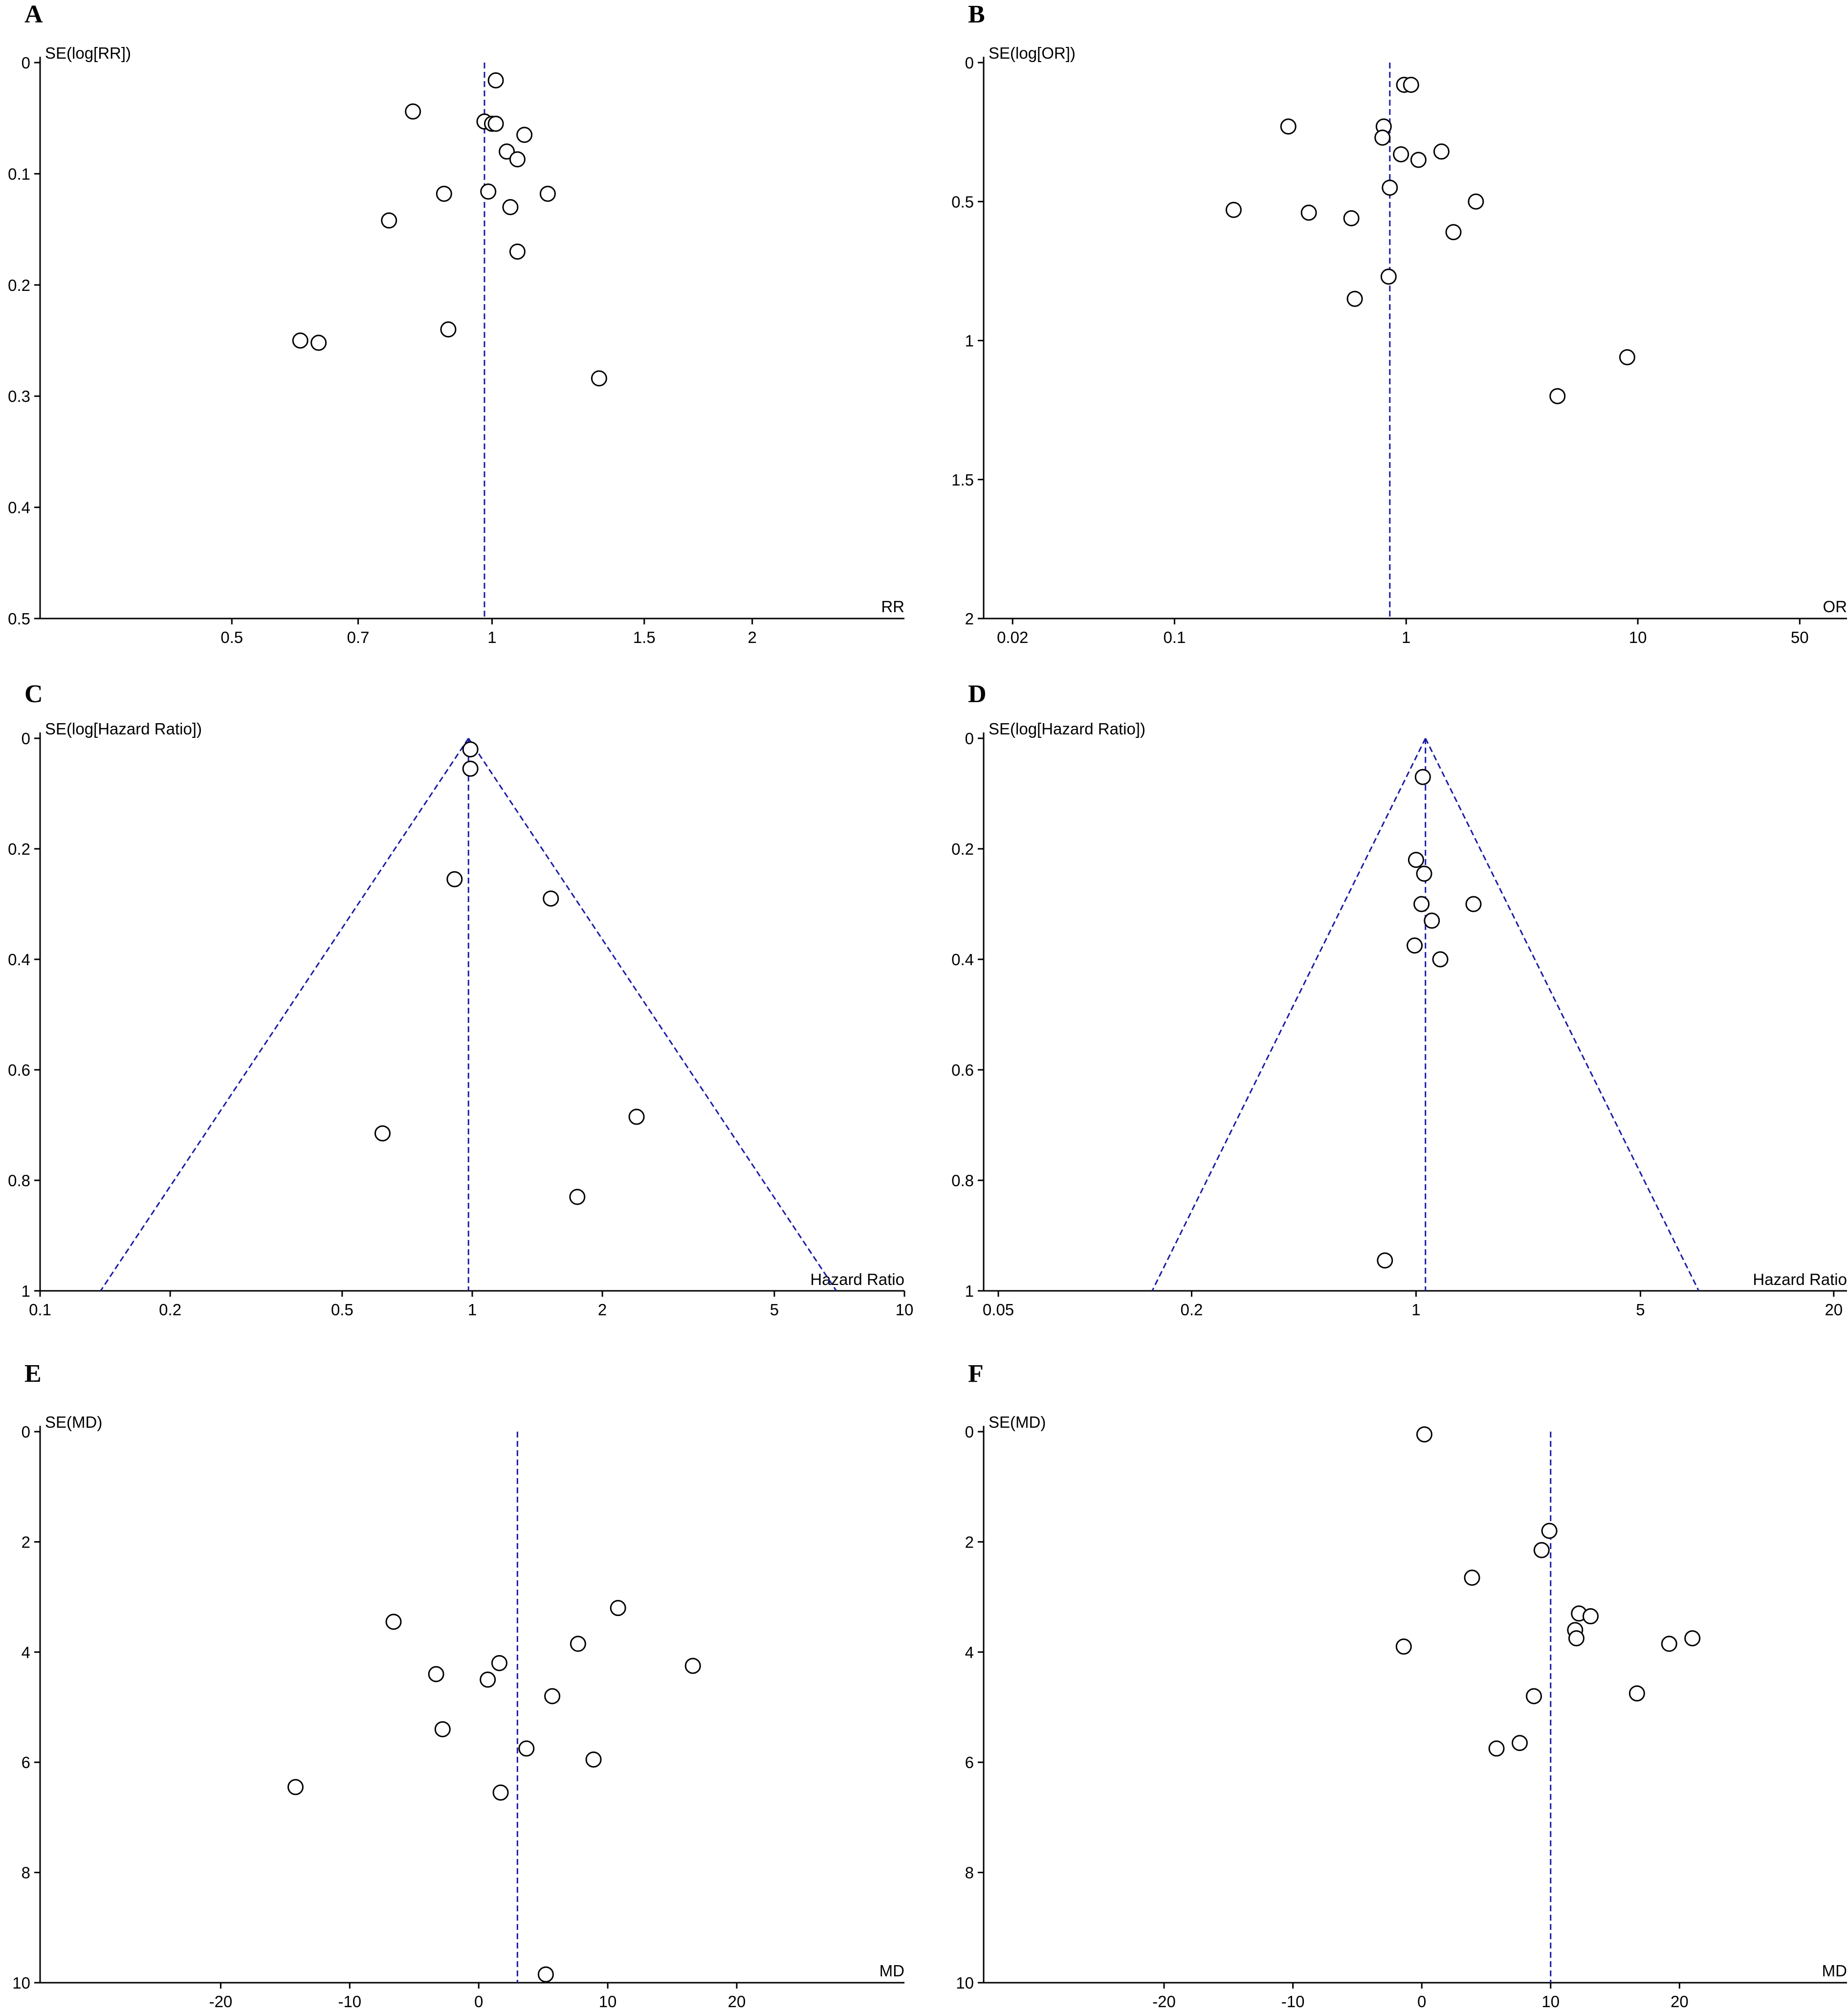  What do you see at coordinates (1174, 637) in the screenshot?
I see `x-tick-label: 0.1` at bounding box center [1174, 637].